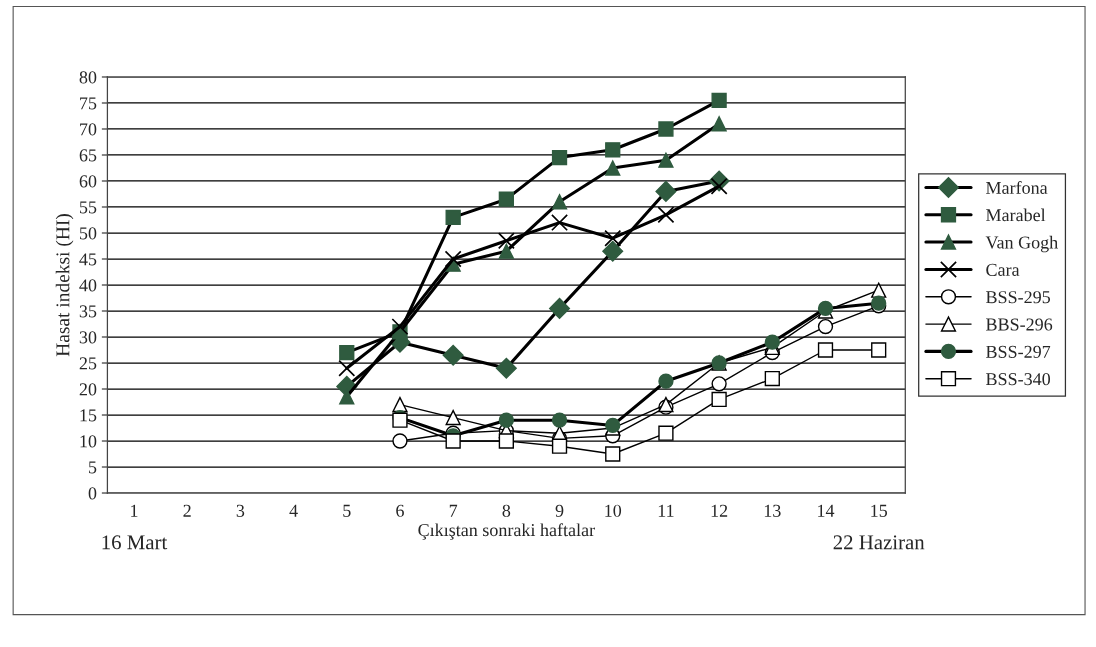 This screenshot has width=1096, height=647. What do you see at coordinates (506, 510) in the screenshot?
I see `x-tick-label: 8` at bounding box center [506, 510].